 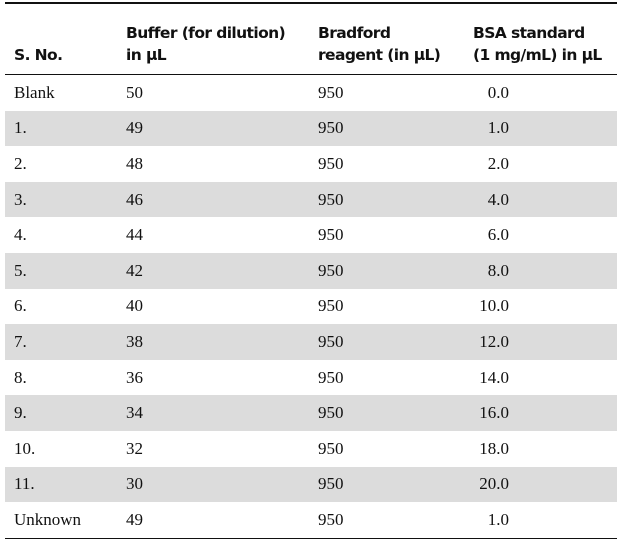 I want to click on table-cell: 42, so click(x=134, y=270).